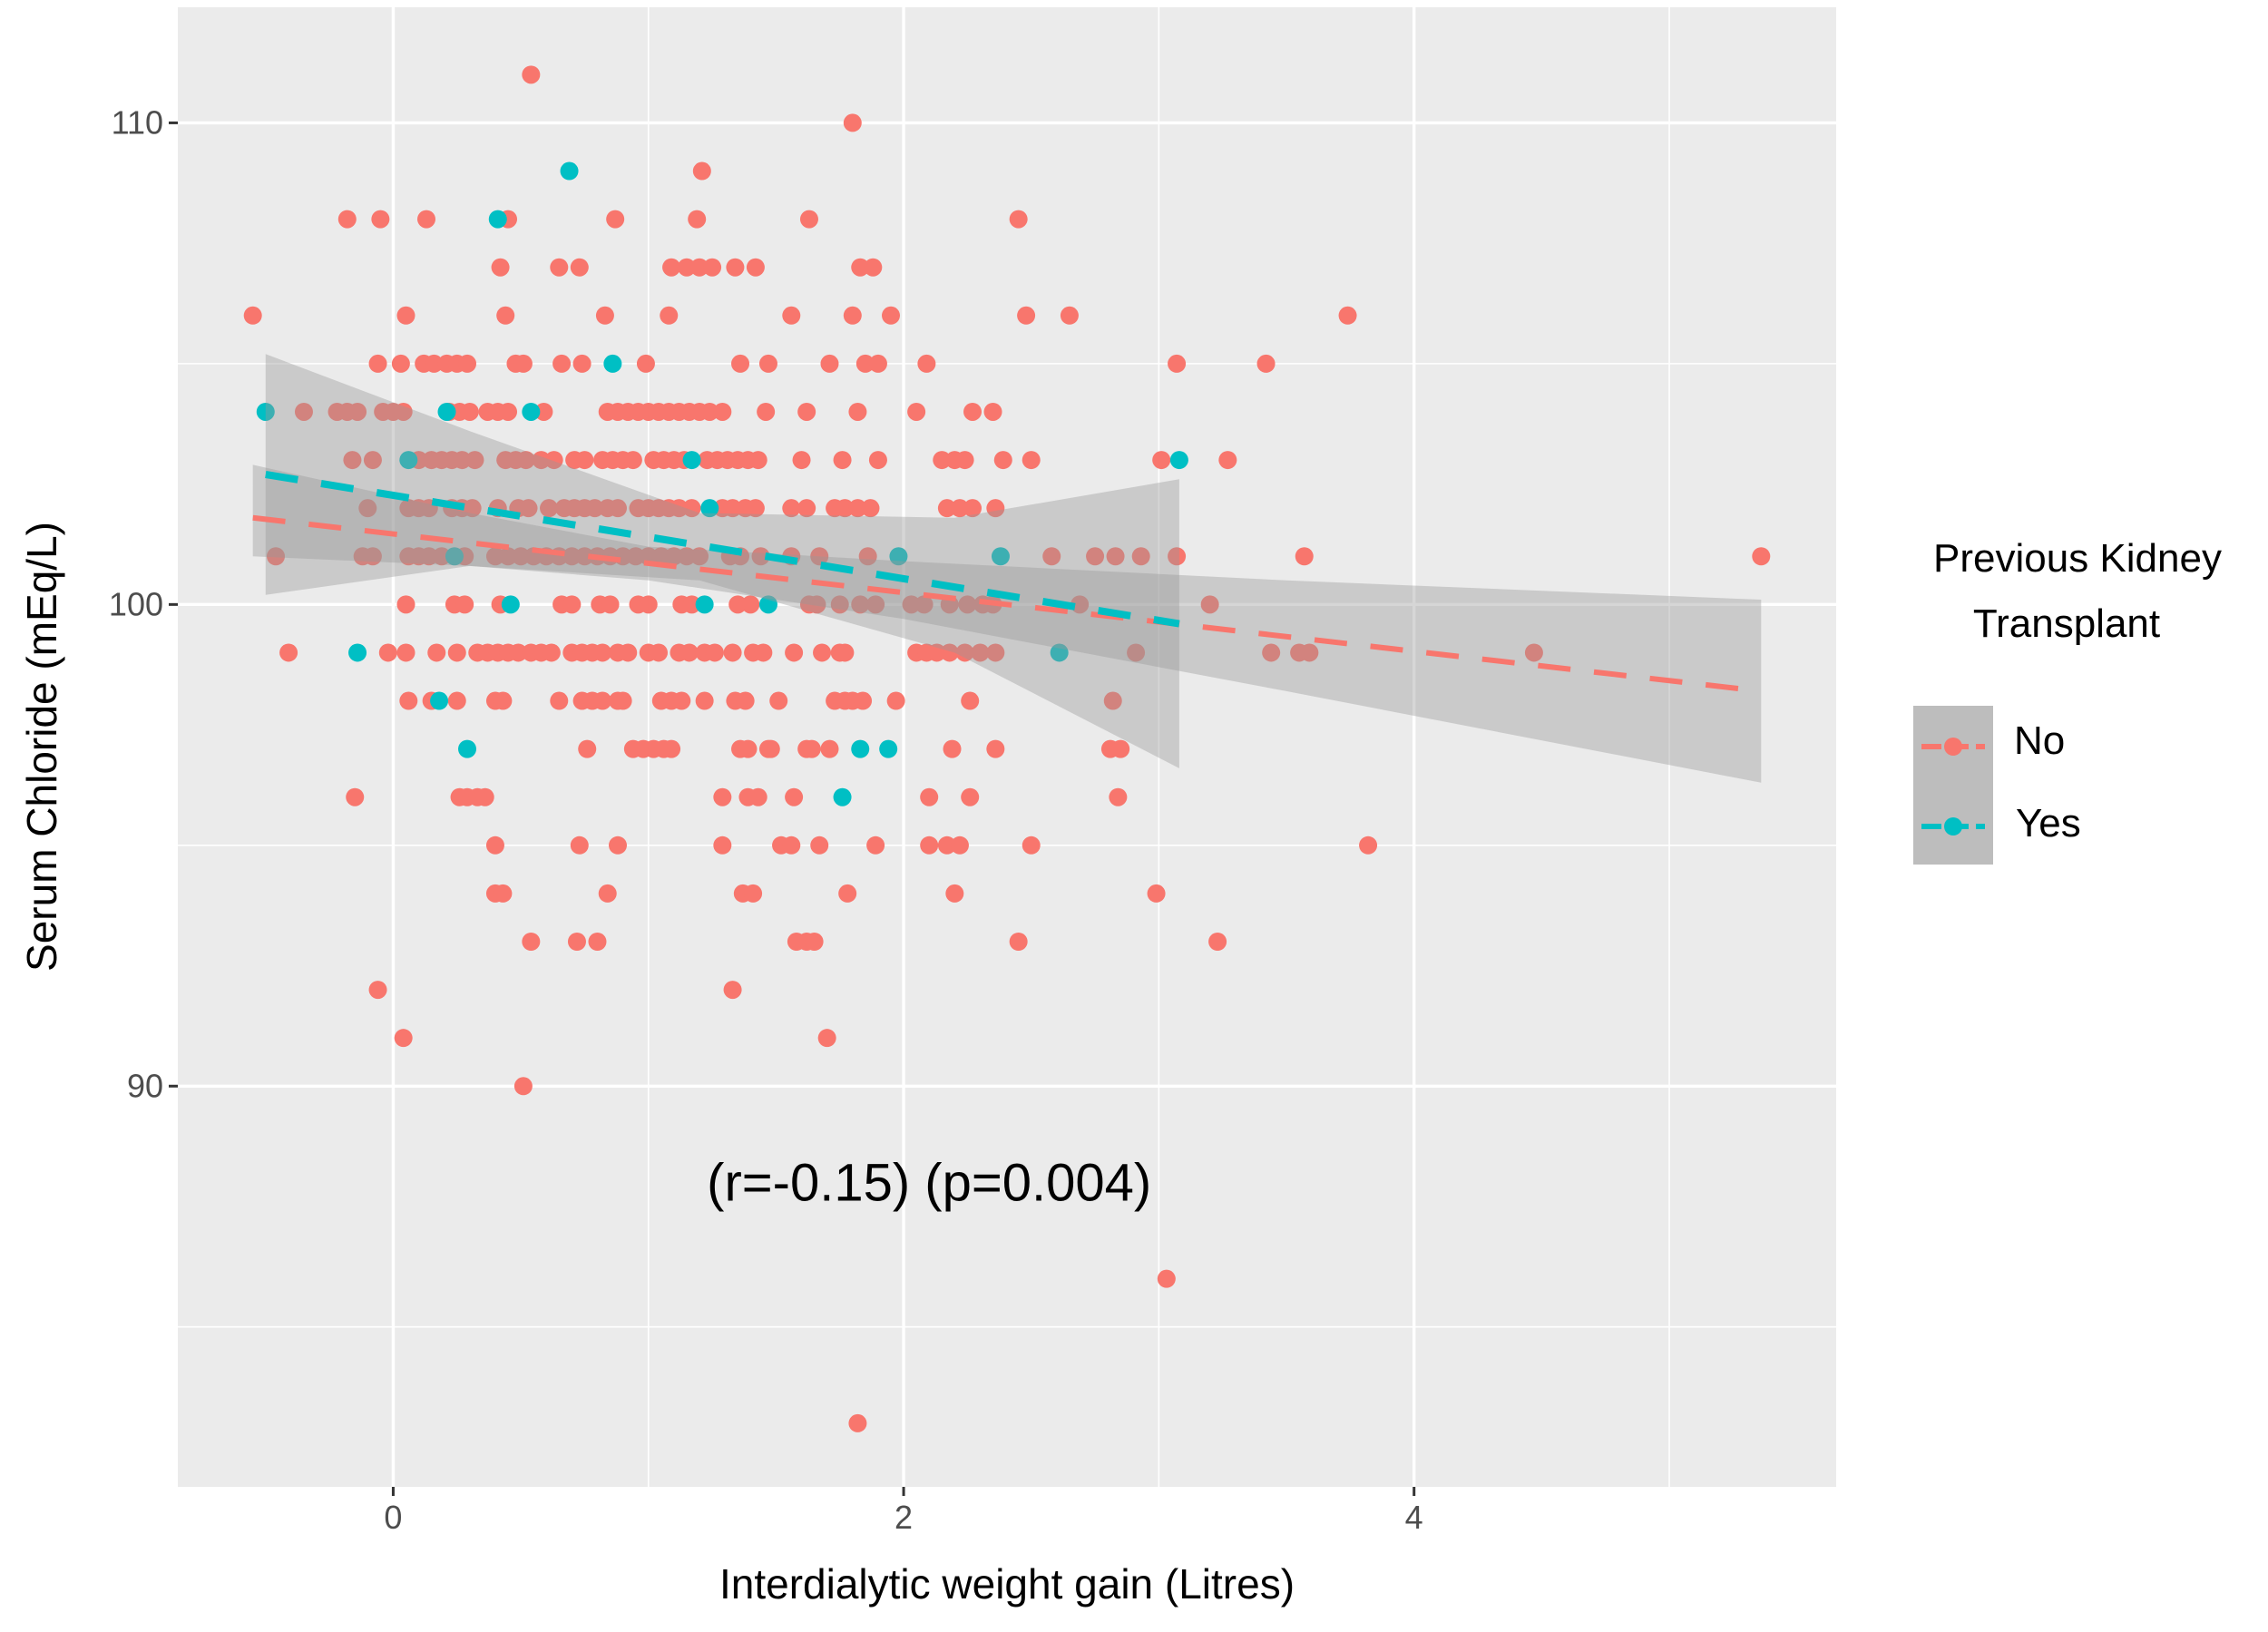  I want to click on legend-key-point-yes, so click(1953, 826).